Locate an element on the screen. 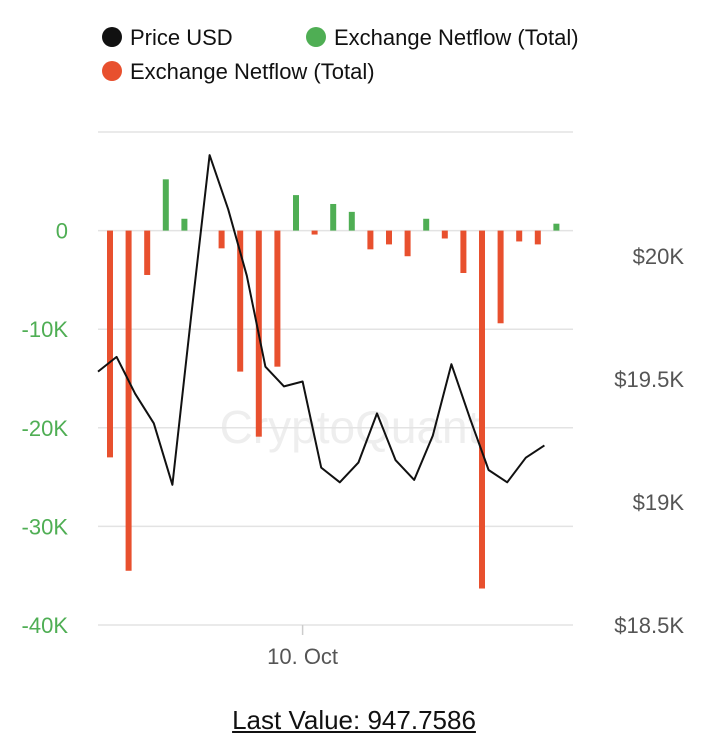 This screenshot has height=752, width=708. left-tick-label: -10K is located at coordinates (45, 329).